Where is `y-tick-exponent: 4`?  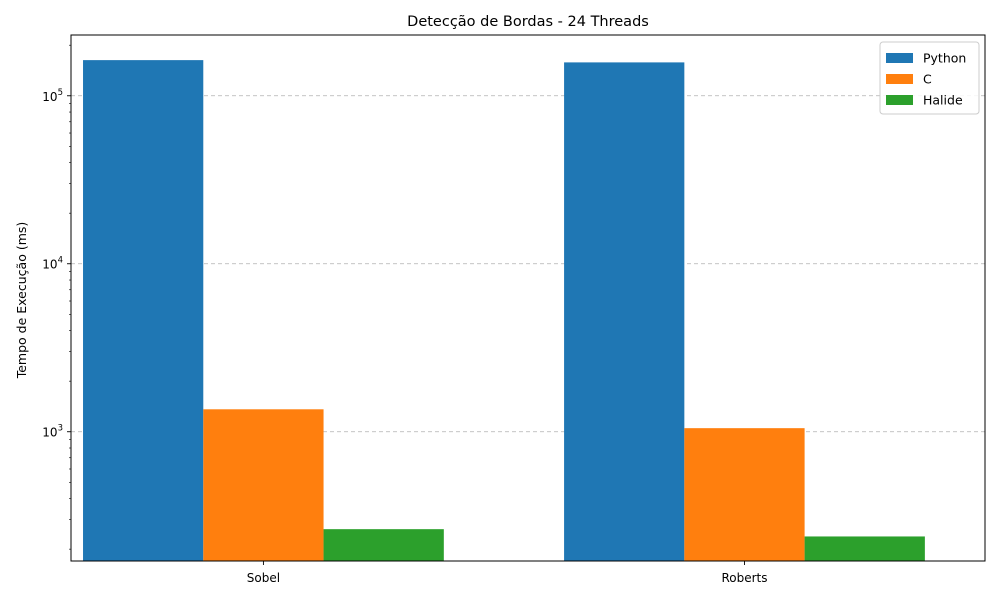 y-tick-exponent: 4 is located at coordinates (60, 261).